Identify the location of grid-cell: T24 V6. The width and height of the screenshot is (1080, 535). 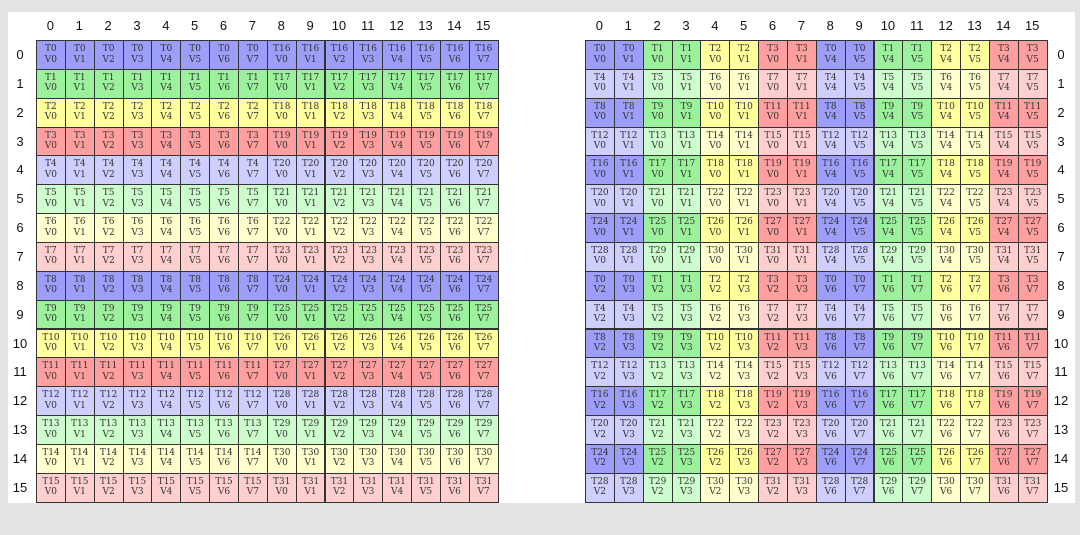
(454, 285).